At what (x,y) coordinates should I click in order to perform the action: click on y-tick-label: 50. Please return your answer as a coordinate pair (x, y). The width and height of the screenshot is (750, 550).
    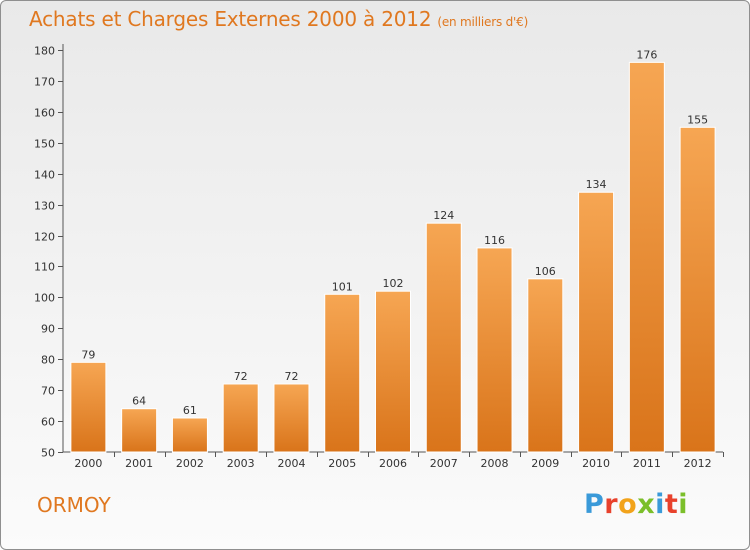
    Looking at the image, I should click on (48, 453).